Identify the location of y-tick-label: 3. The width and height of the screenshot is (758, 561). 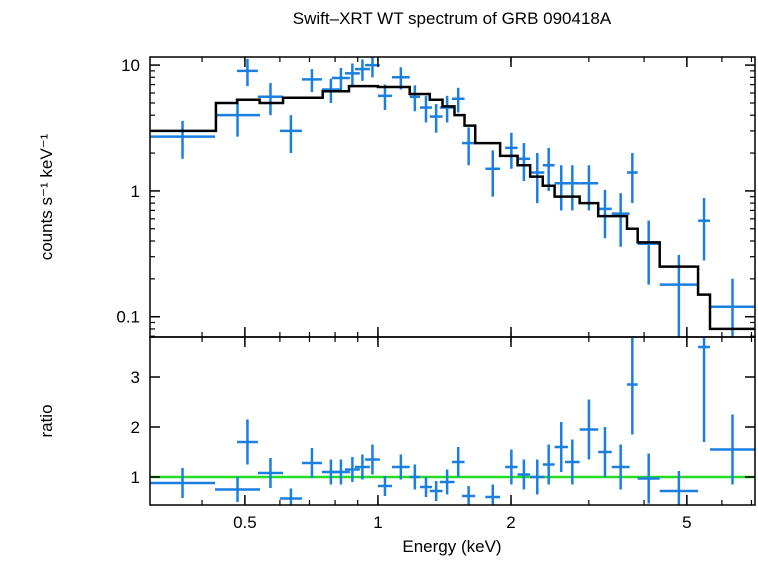
(135, 377).